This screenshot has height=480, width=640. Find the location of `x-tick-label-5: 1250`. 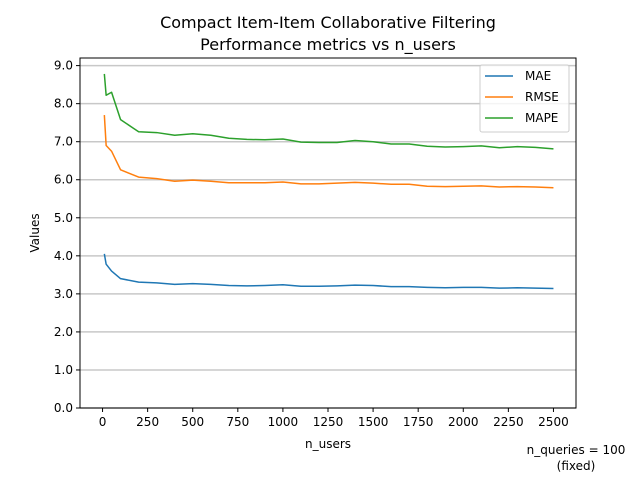

x-tick-label-5: 1250 is located at coordinates (328, 422).